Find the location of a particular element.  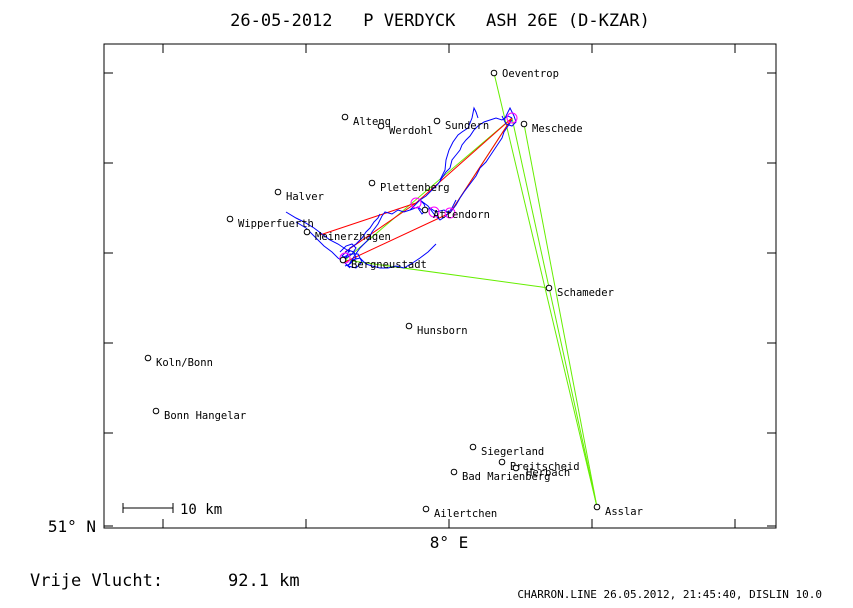

waypoint-label: Alteng is located at coordinates (372, 122).